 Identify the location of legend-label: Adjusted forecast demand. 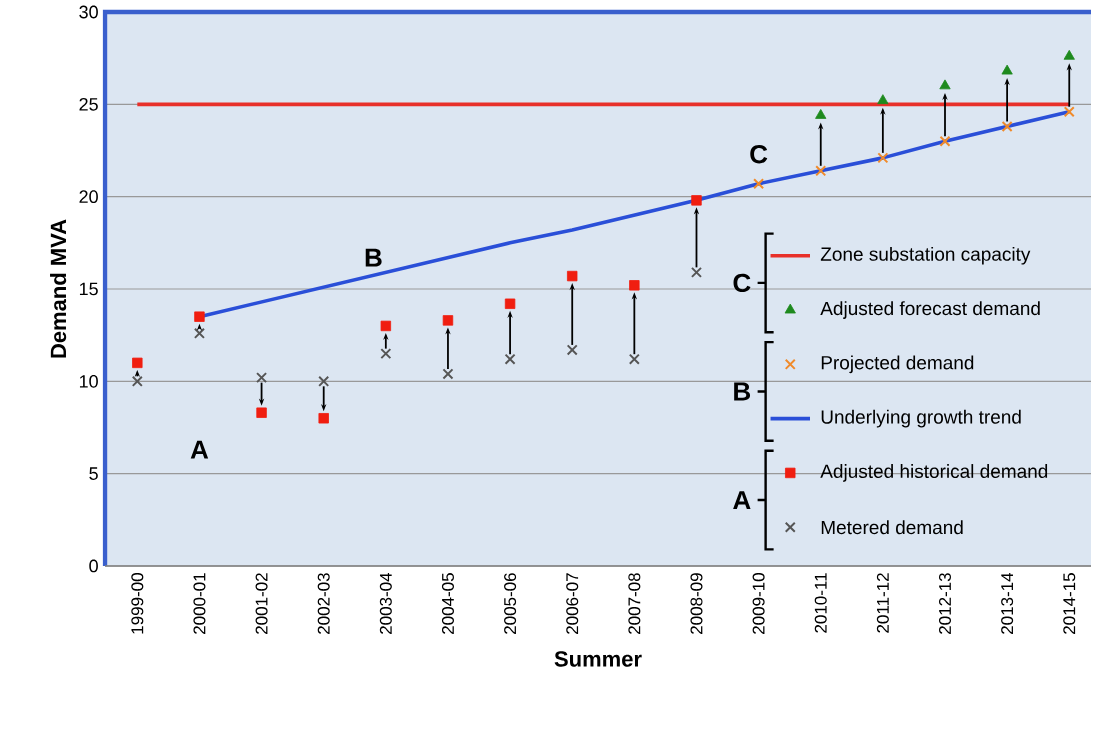
(930, 310).